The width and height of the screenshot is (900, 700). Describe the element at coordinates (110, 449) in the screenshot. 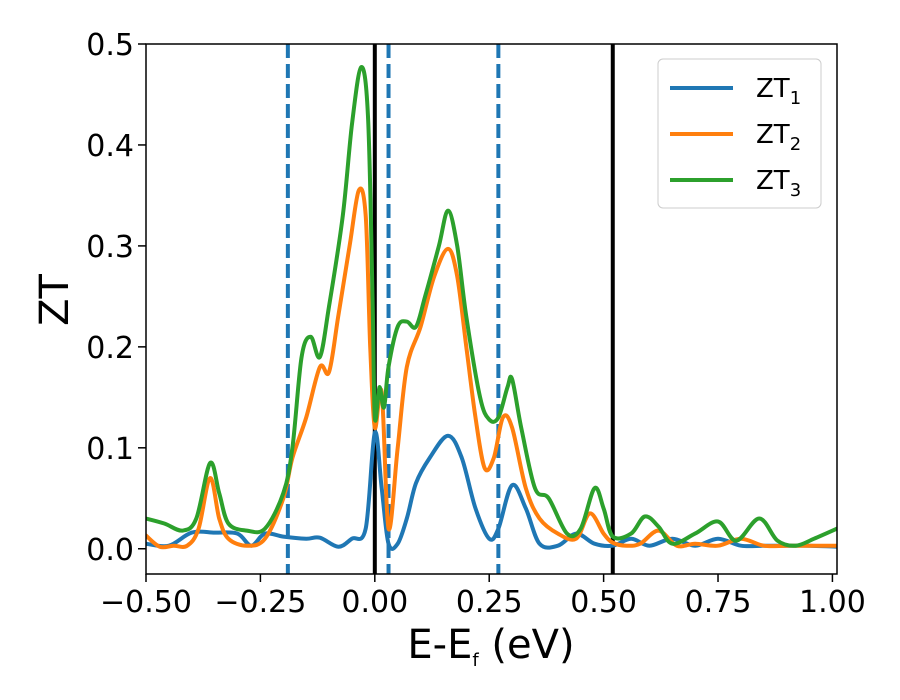

I see `y-tick-label: 0.1` at that location.